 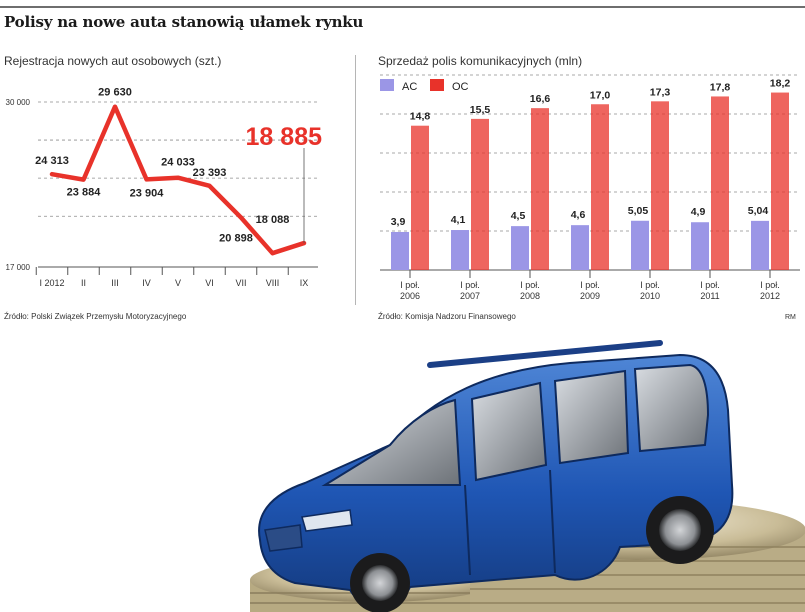 What do you see at coordinates (147, 193) in the screenshot?
I see `data-label: 23 904` at bounding box center [147, 193].